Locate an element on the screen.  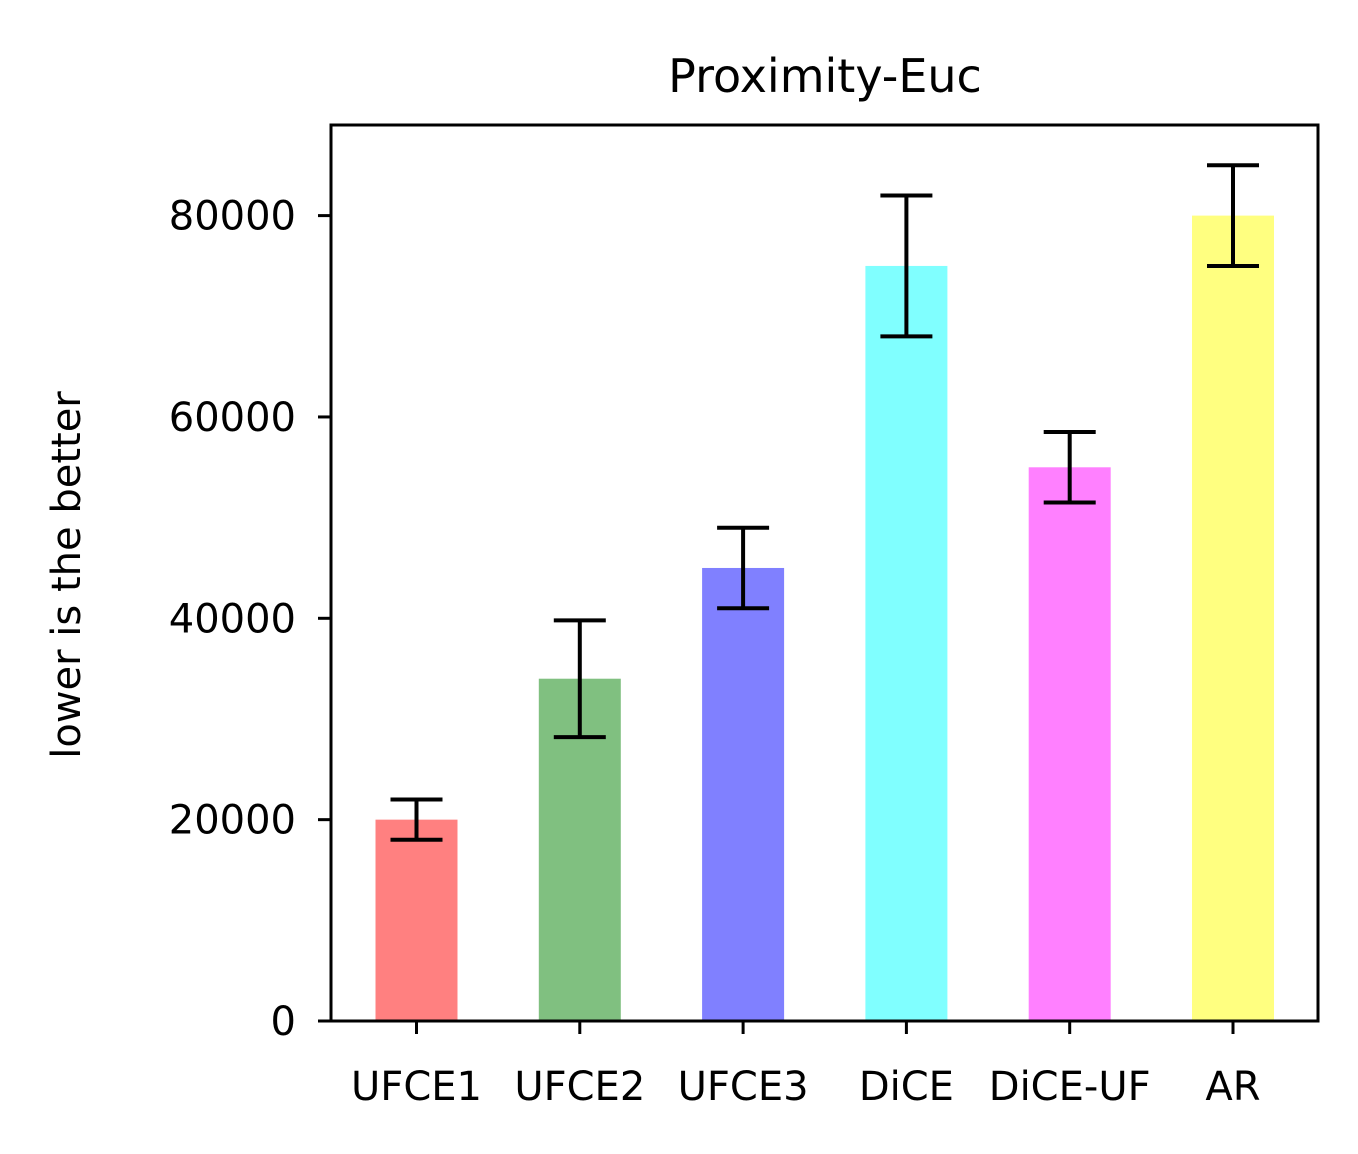
x-axis-ticks: UFCE1 UFCE2 UFCE3 DiCE DiCE-UF AR is located at coordinates (806, 1065).